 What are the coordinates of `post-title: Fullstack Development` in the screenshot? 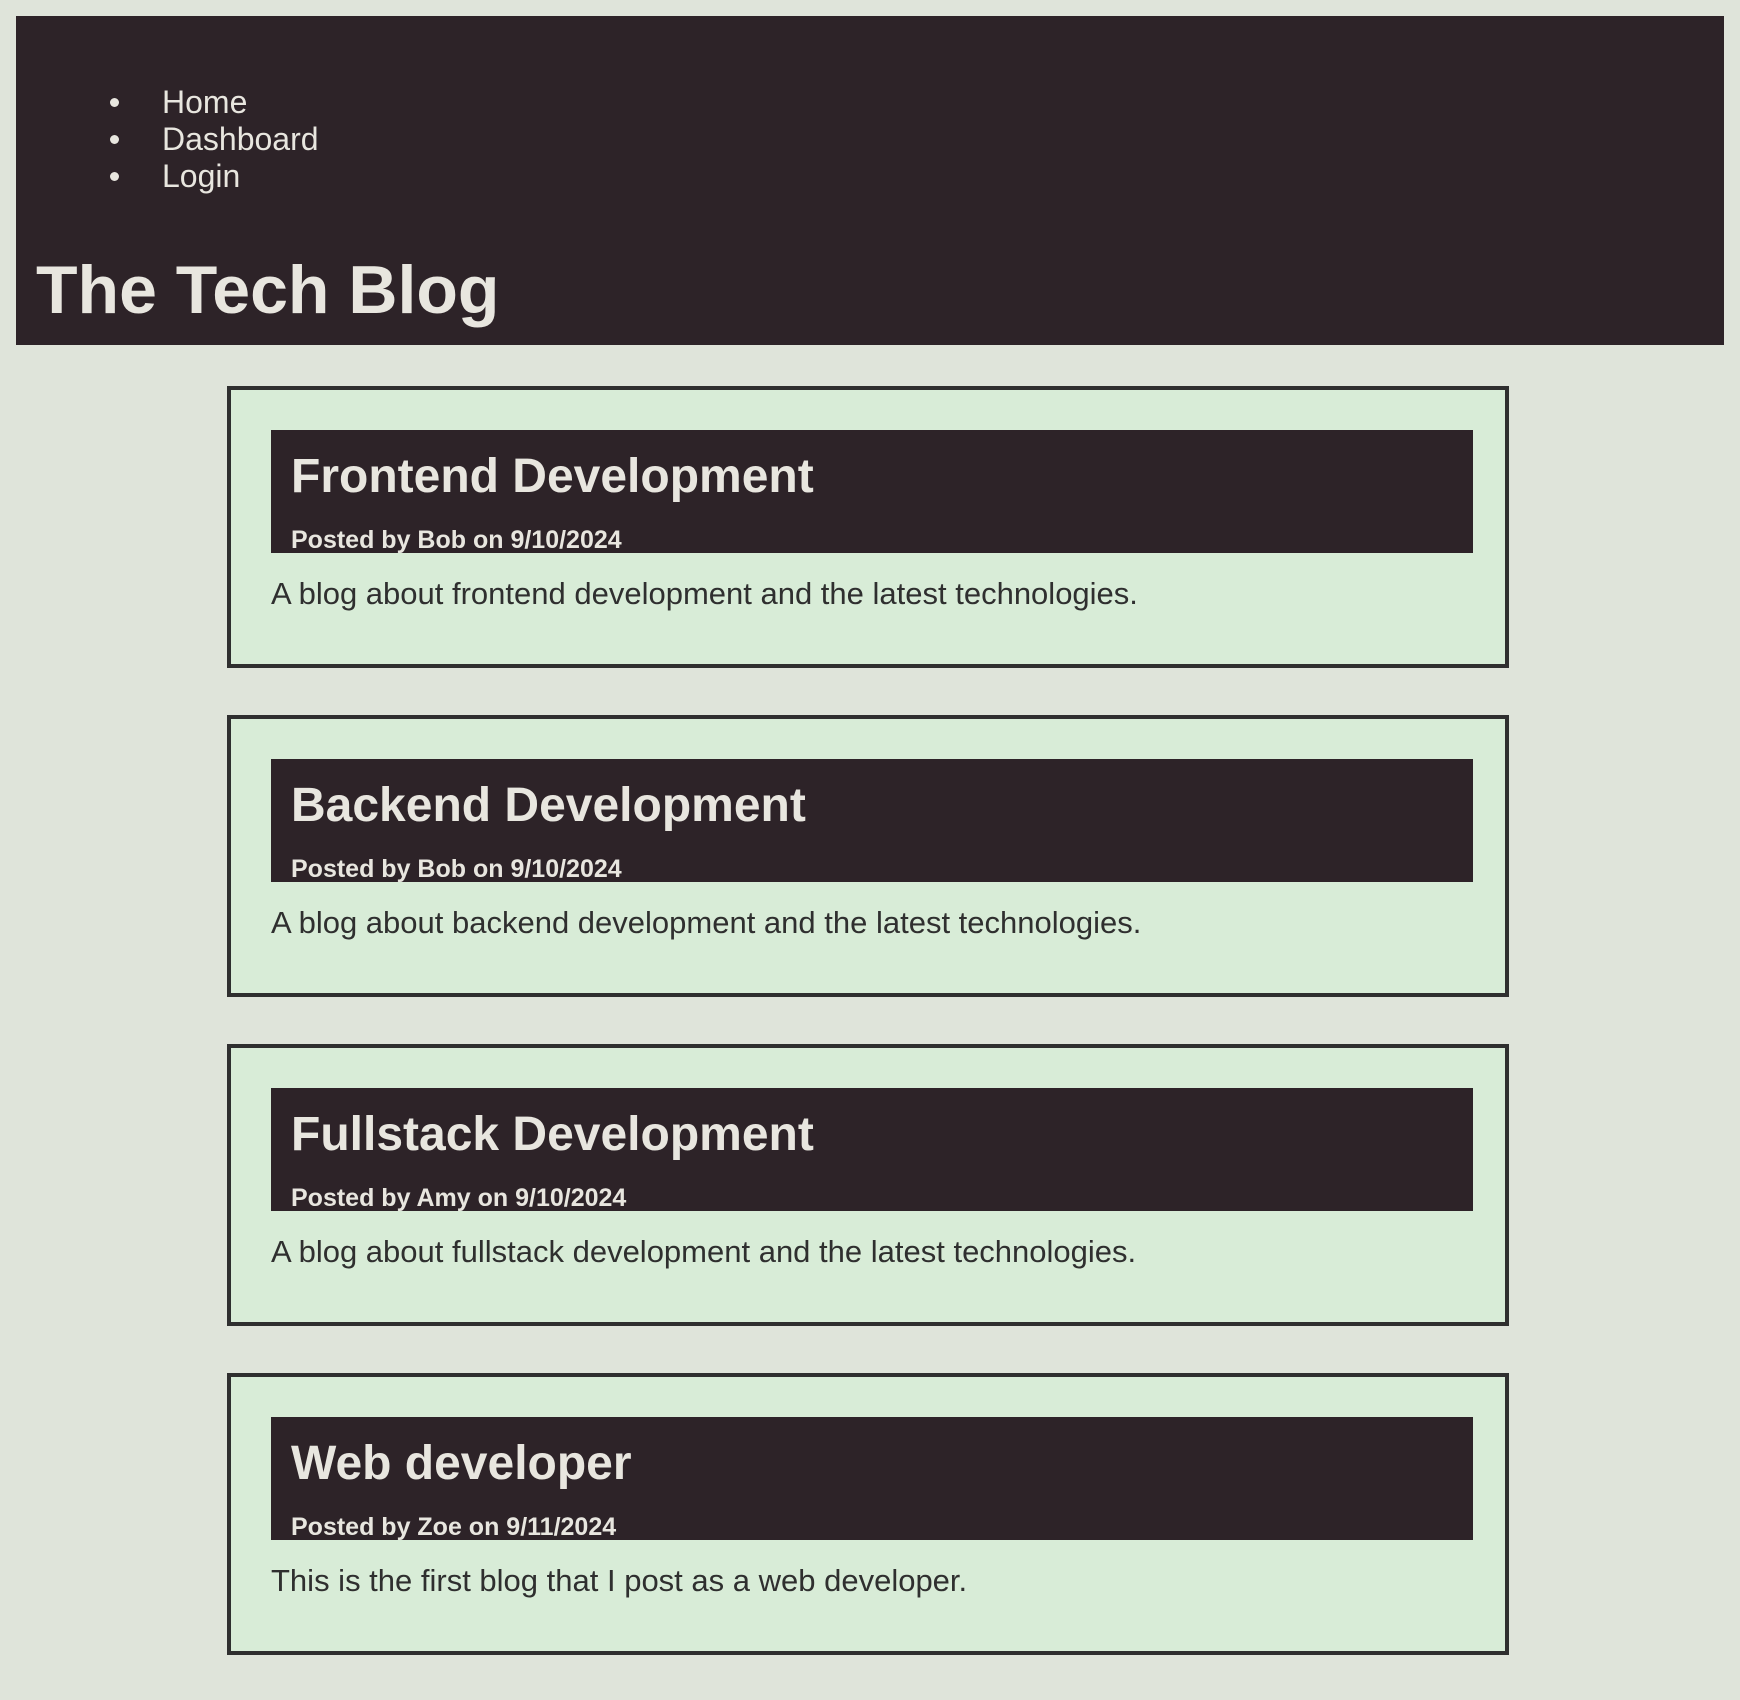 It's located at (552, 1134).